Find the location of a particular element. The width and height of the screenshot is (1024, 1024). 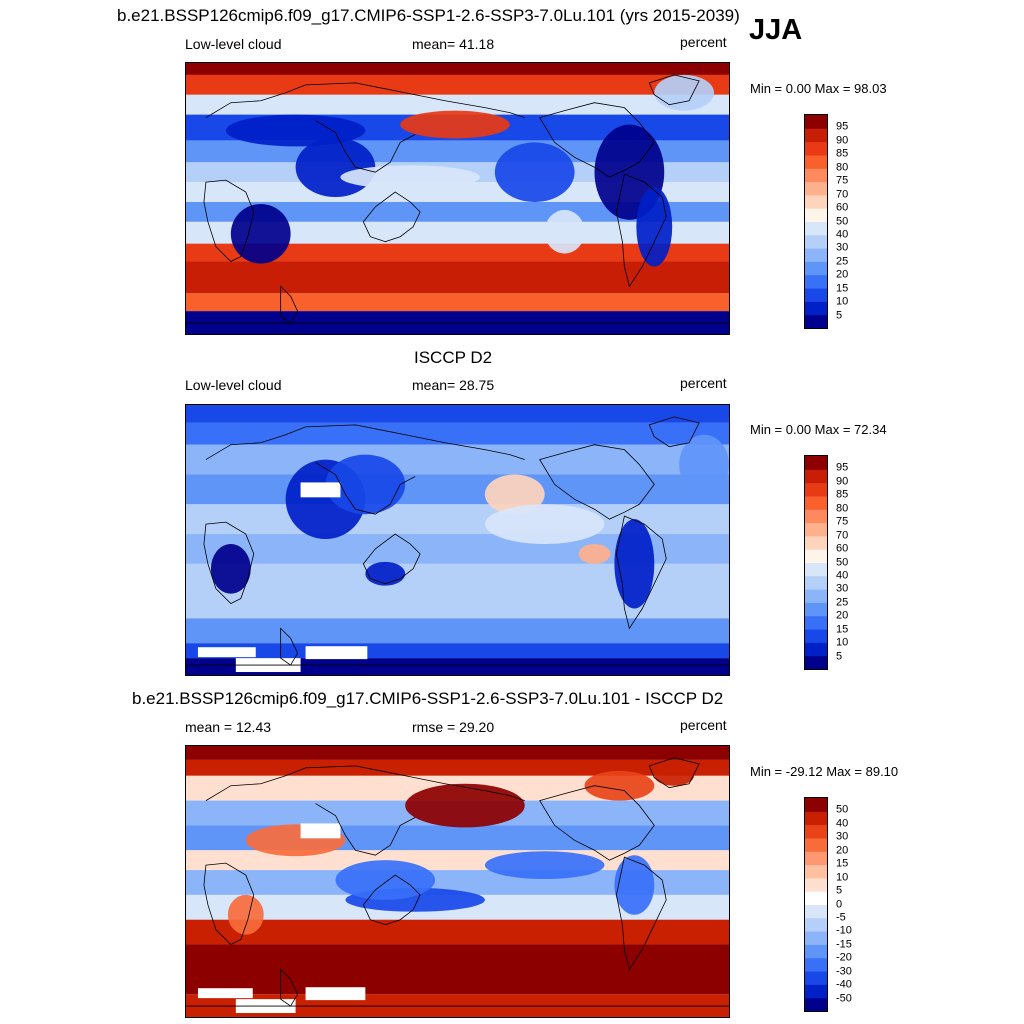

panel-3-colorbar-labels: 50 40 30 20 15 10 5 0 -5 -10 -15 -20 -30 -40 -50 is located at coordinates (856, 904).